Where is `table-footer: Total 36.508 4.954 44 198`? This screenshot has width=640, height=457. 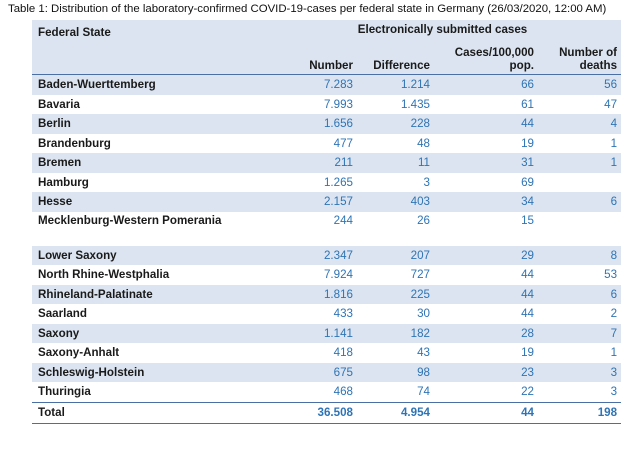
table-footer: Total 36.508 4.954 44 198 is located at coordinates (327, 412).